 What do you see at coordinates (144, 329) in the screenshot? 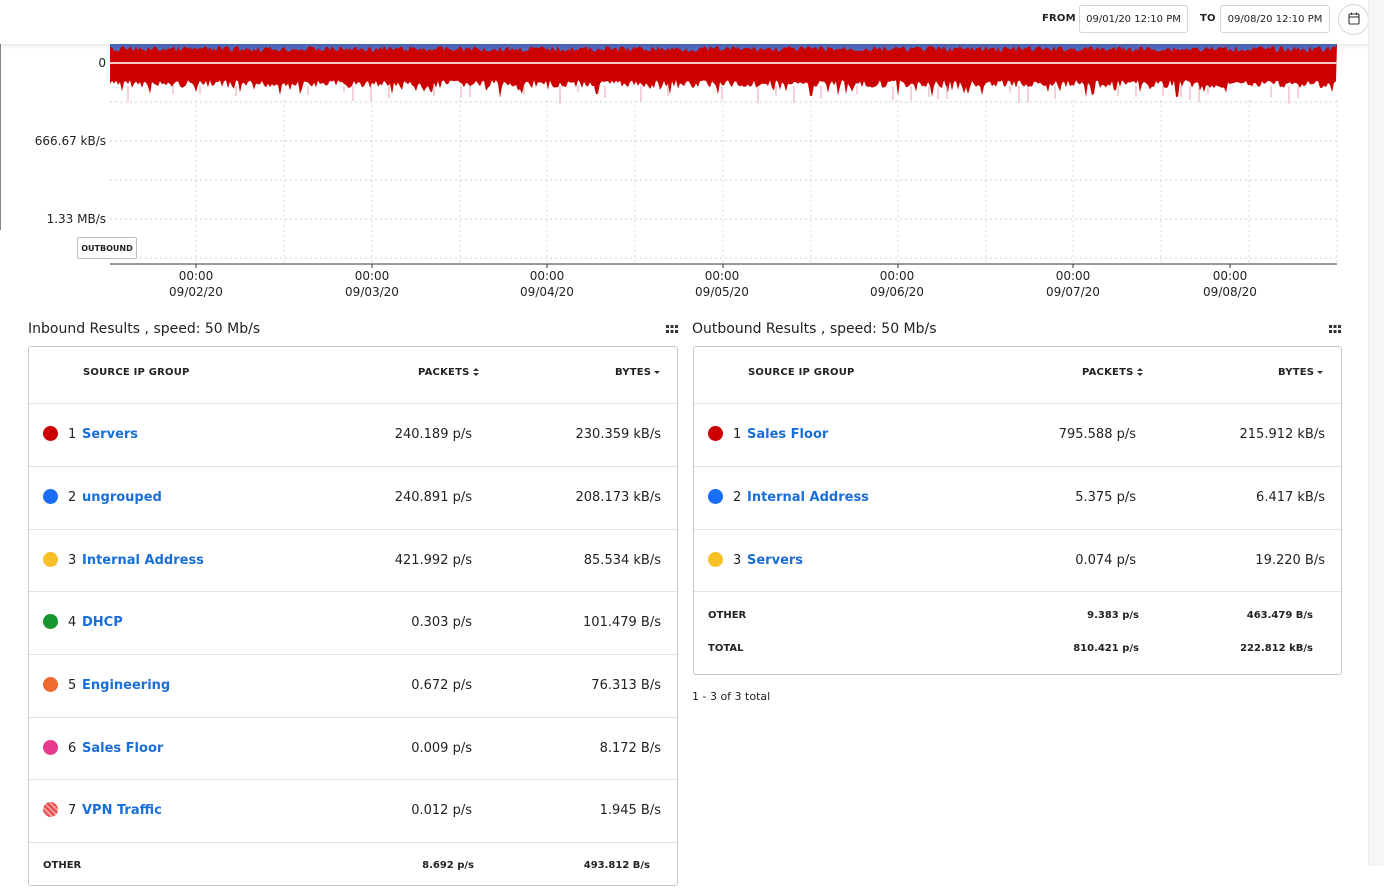
I see `inbound-title: Inbound Results , speed: 50 Mb/s` at bounding box center [144, 329].